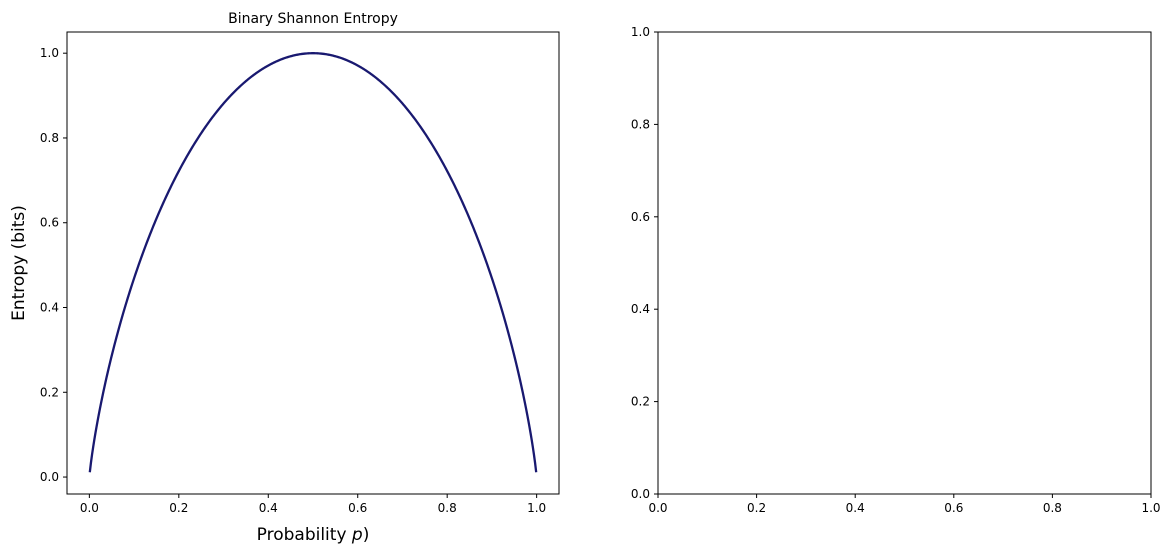  I want to click on x-axis-label: Probability p), so click(313, 535).